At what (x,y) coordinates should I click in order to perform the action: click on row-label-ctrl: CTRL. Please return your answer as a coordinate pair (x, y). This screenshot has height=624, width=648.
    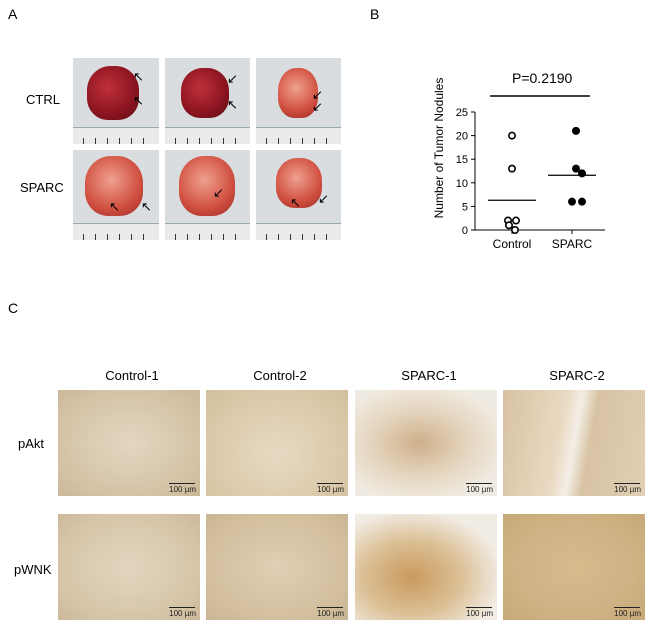
    Looking at the image, I should click on (43, 99).